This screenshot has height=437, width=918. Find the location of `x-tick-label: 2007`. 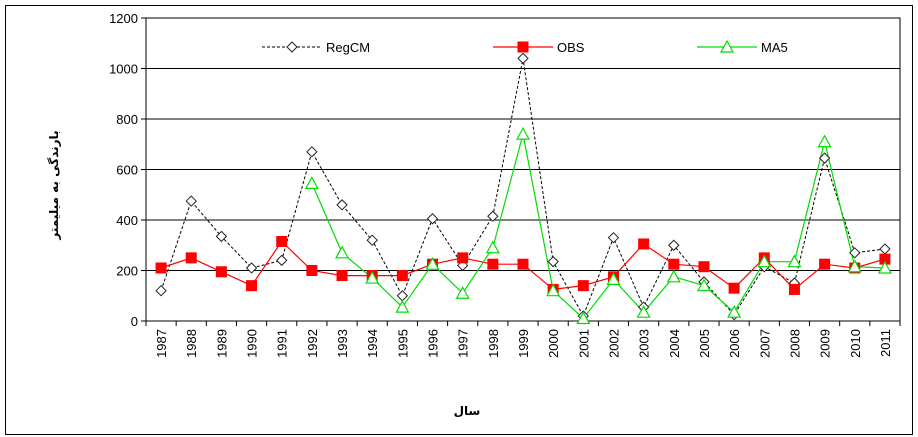

x-tick-label: 2007 is located at coordinates (764, 343).